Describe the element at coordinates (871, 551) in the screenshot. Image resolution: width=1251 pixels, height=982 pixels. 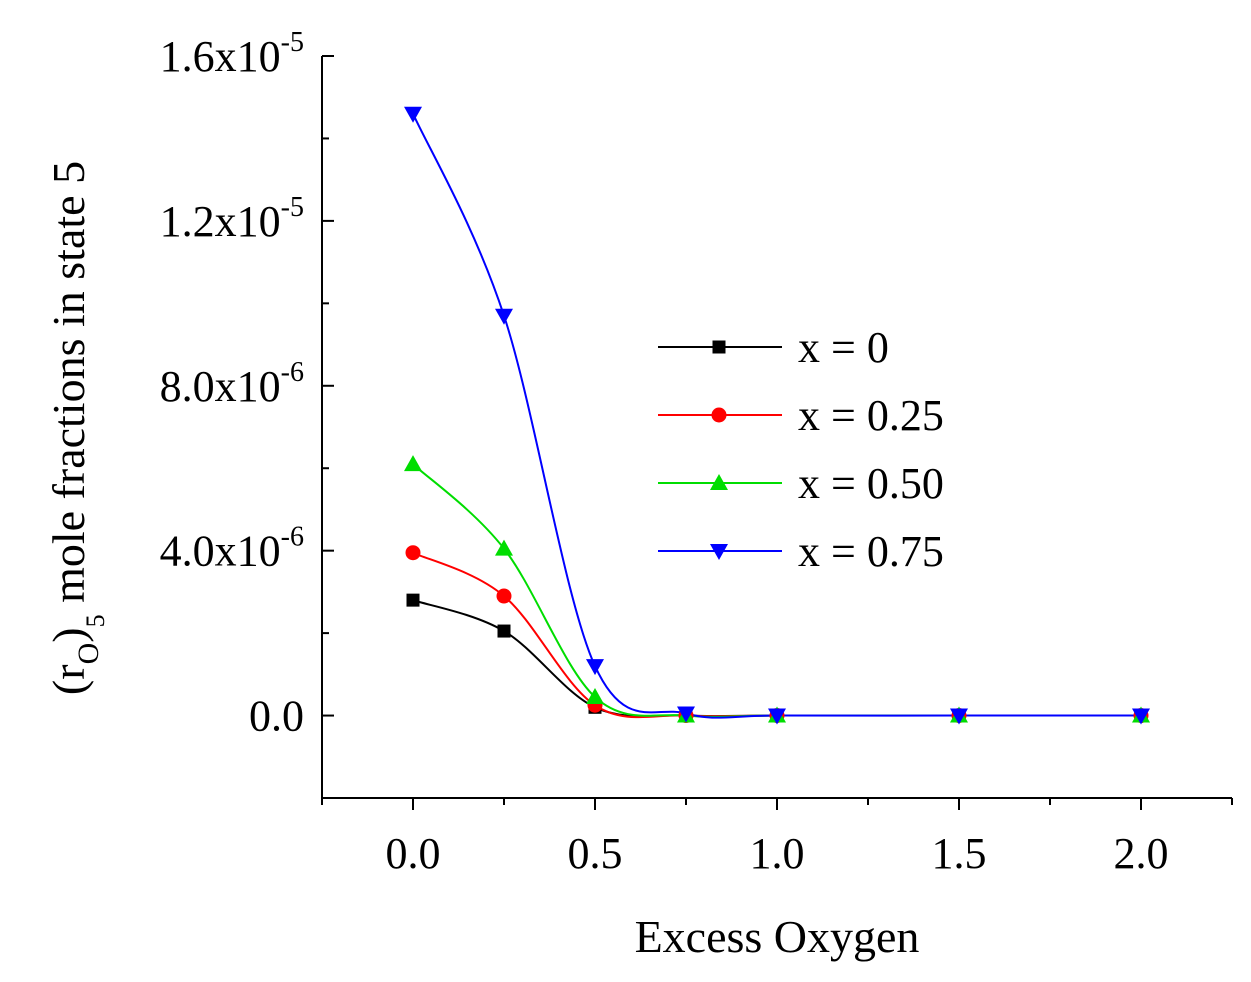
I see `legend-label-3: x = 0.75` at that location.